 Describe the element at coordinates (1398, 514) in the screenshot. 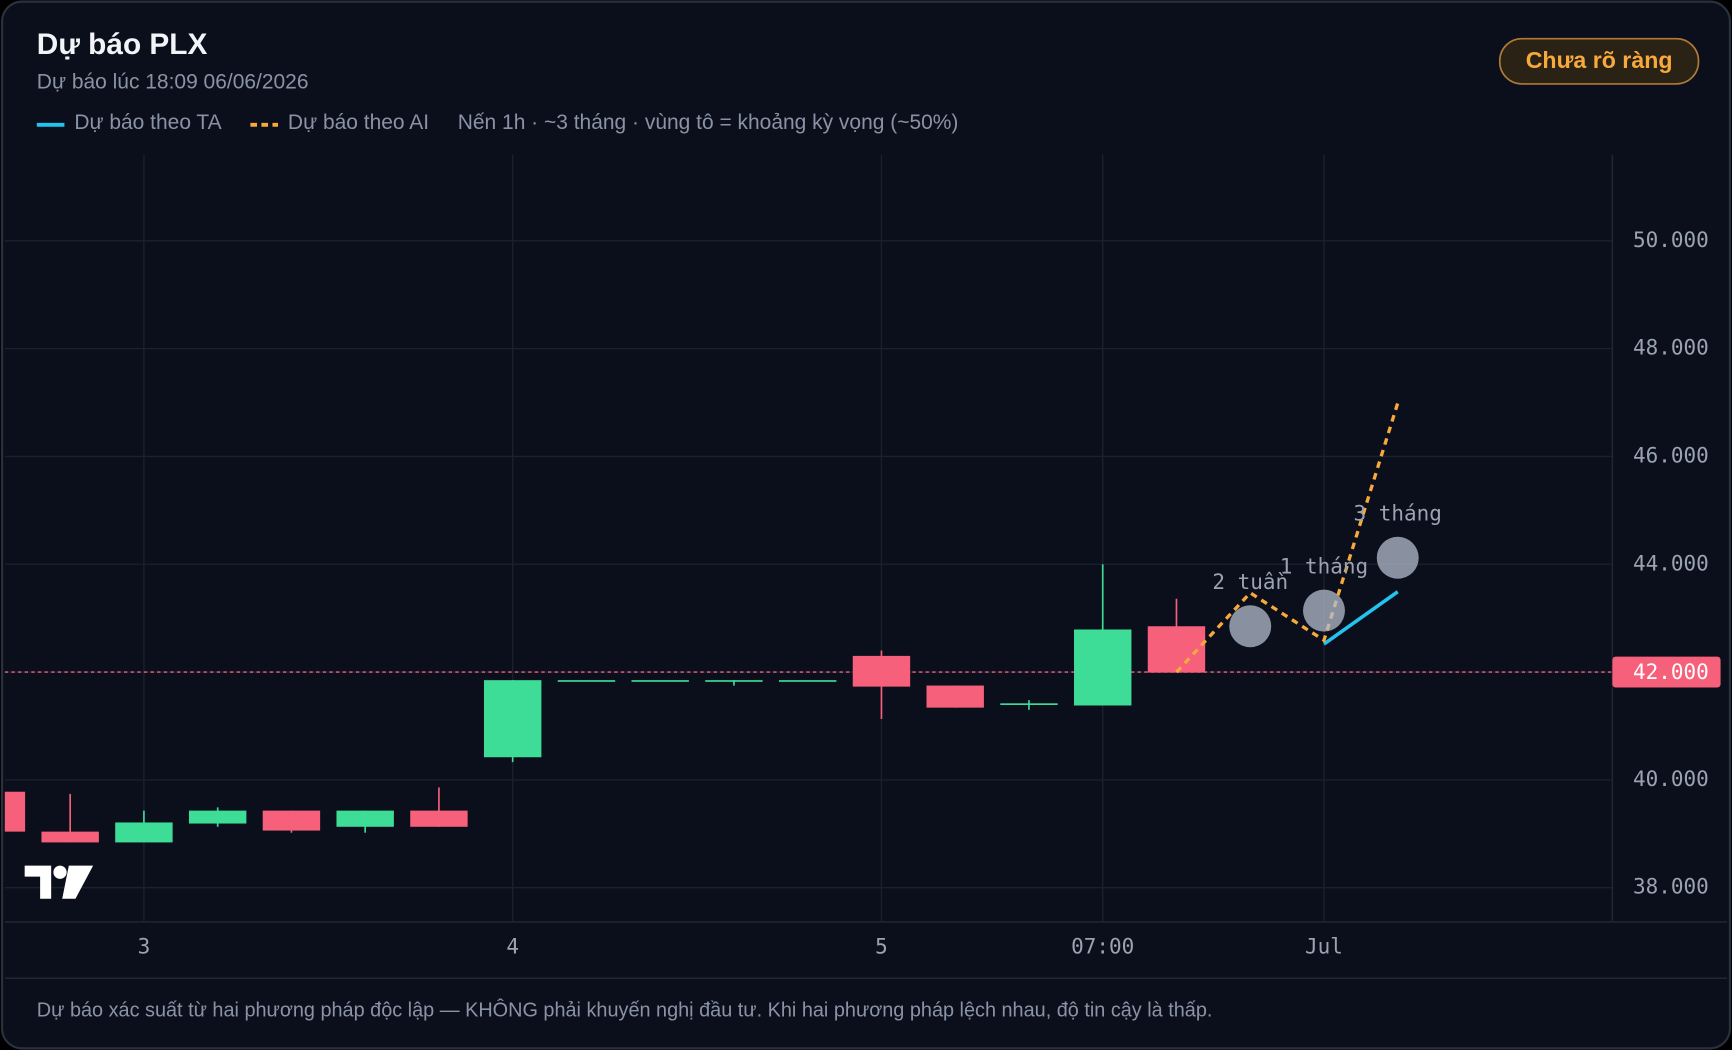

I see `horizon-label: 3 tháng` at that location.